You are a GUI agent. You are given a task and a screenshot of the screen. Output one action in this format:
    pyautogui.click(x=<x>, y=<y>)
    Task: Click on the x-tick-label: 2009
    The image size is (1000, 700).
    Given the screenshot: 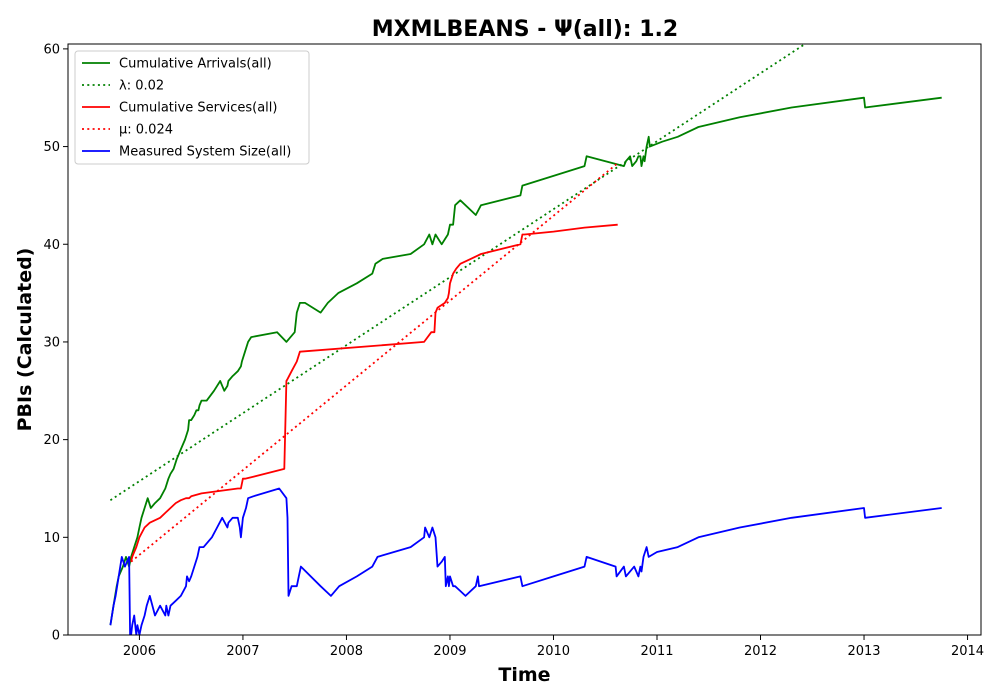 What is the action you would take?
    pyautogui.click(x=449, y=651)
    